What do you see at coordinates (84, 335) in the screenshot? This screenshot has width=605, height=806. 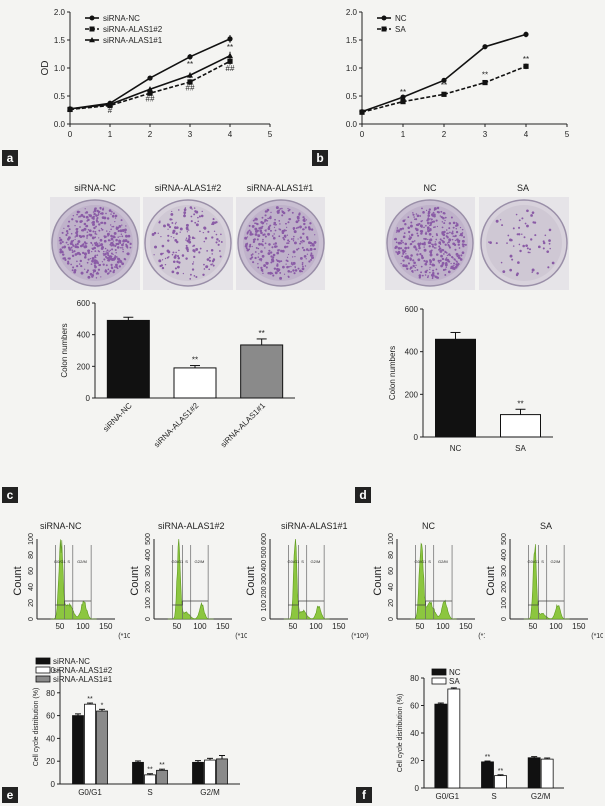 I see `y-tick-label: 400` at bounding box center [84, 335].